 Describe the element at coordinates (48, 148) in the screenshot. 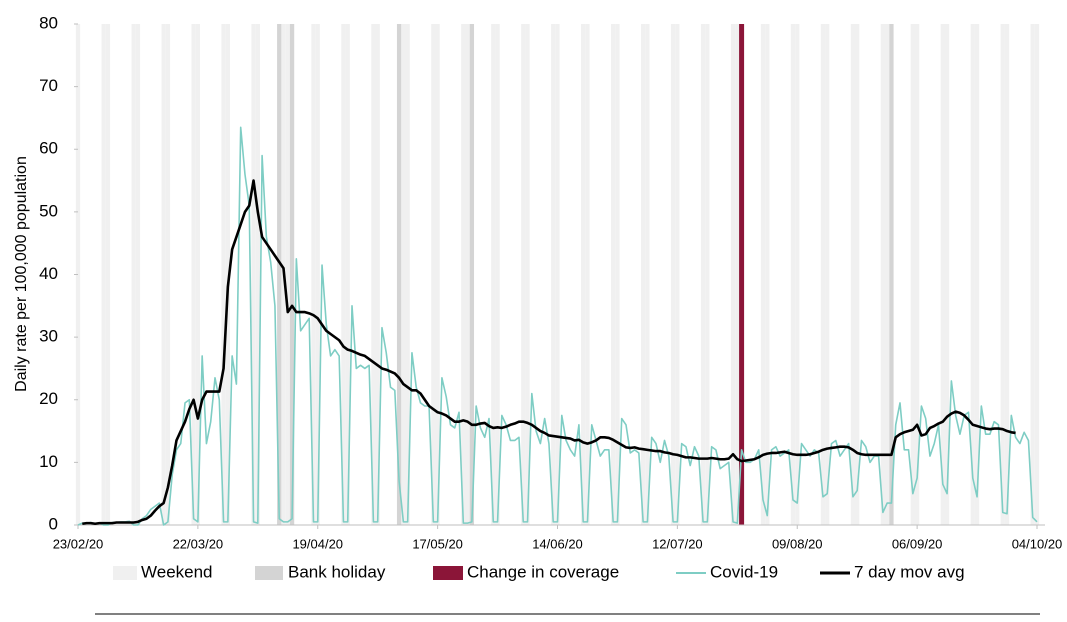

I see `y-tick-label: 60` at that location.